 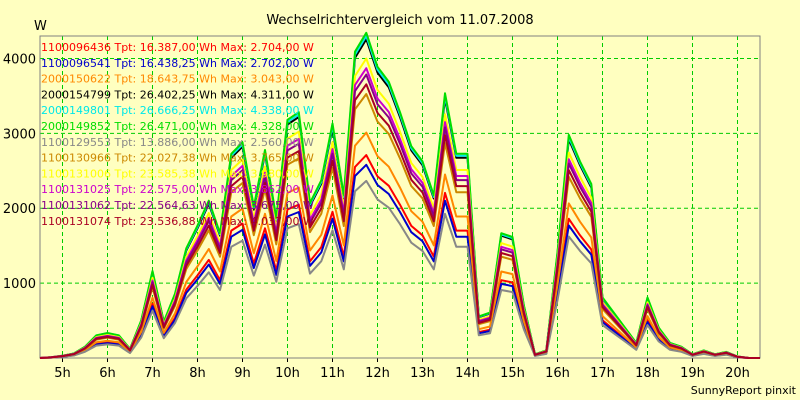 I want to click on x-tick-label-14h: 14h, so click(x=467, y=373).